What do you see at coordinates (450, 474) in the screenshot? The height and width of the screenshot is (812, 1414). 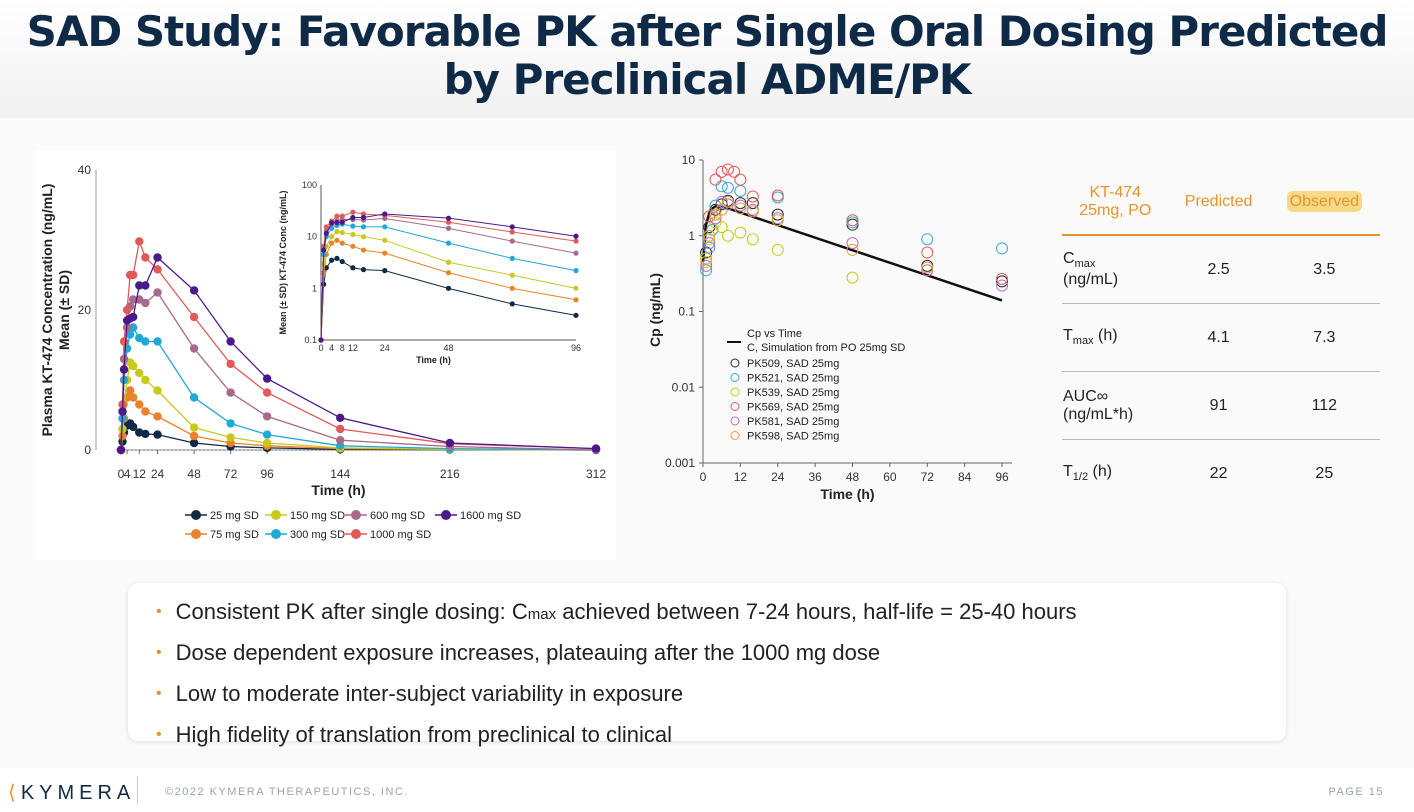 I see `x-tick-label: 216` at bounding box center [450, 474].